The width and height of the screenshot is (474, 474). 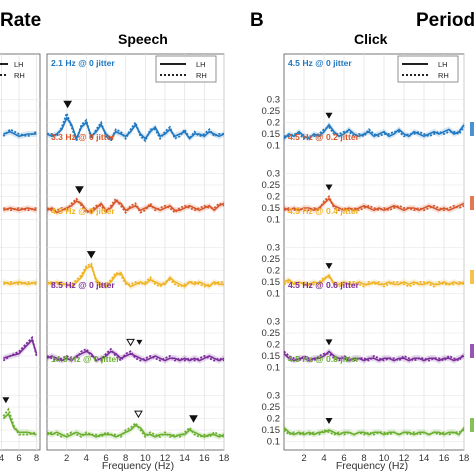 I want to click on speech-xlabel: Frequency (Hz), so click(x=138, y=466).